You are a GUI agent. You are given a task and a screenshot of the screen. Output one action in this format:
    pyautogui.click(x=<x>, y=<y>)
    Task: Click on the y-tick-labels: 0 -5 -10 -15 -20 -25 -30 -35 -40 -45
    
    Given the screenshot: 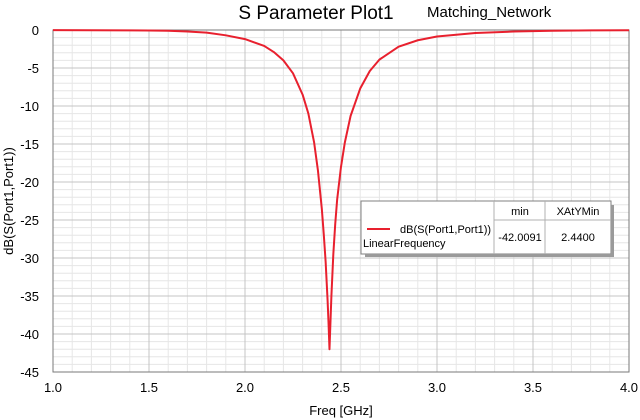 What is the action you would take?
    pyautogui.click(x=29, y=201)
    